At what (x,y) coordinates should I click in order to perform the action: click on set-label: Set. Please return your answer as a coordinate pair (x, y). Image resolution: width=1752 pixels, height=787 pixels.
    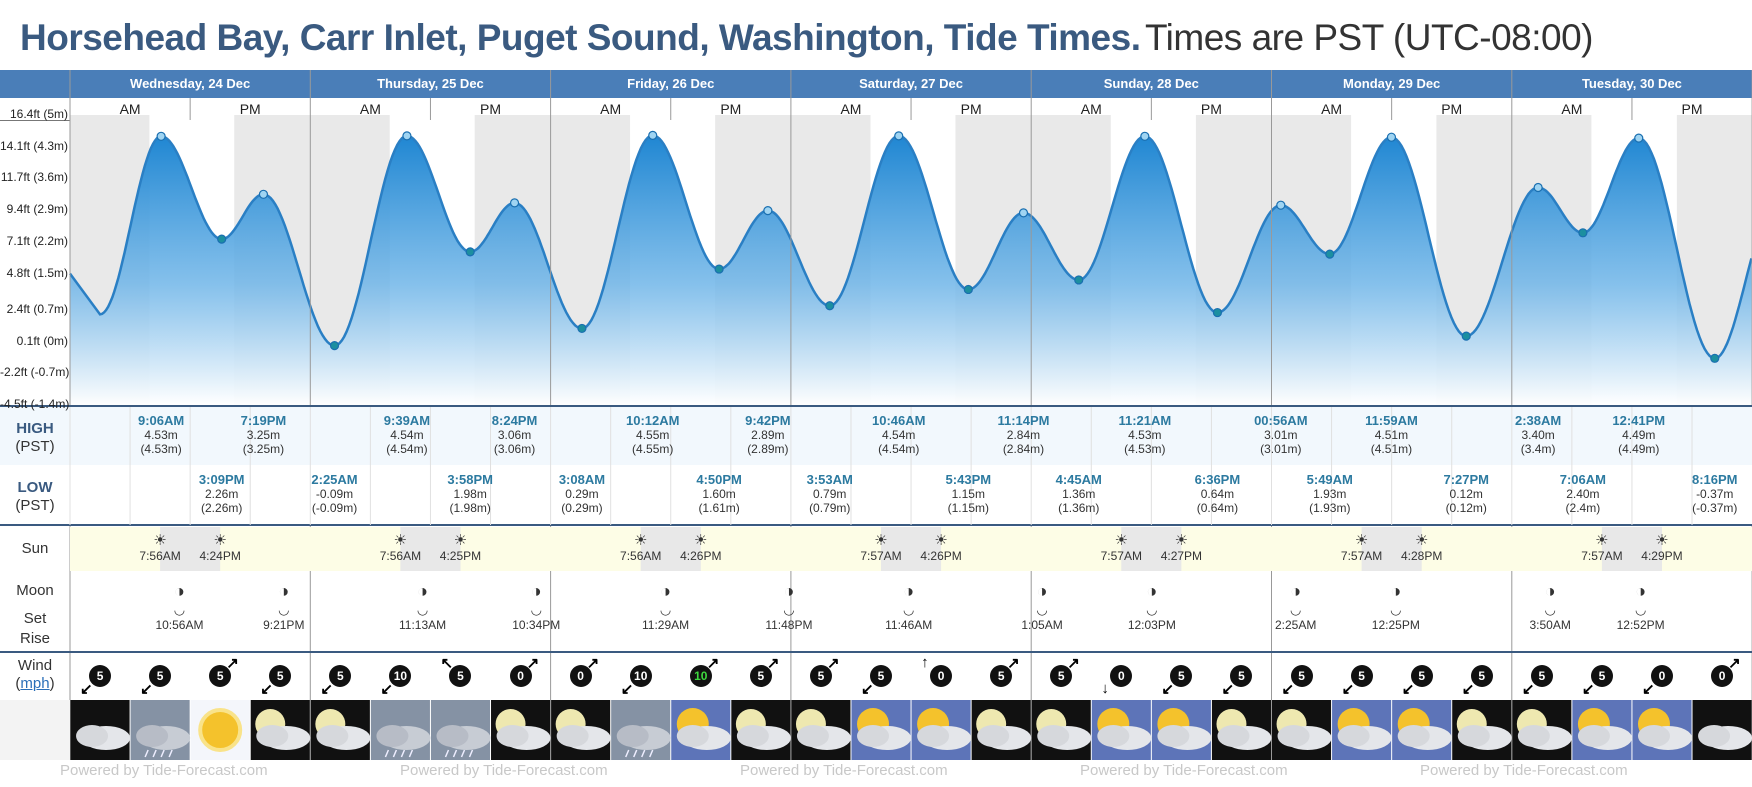
    Looking at the image, I should click on (35, 618).